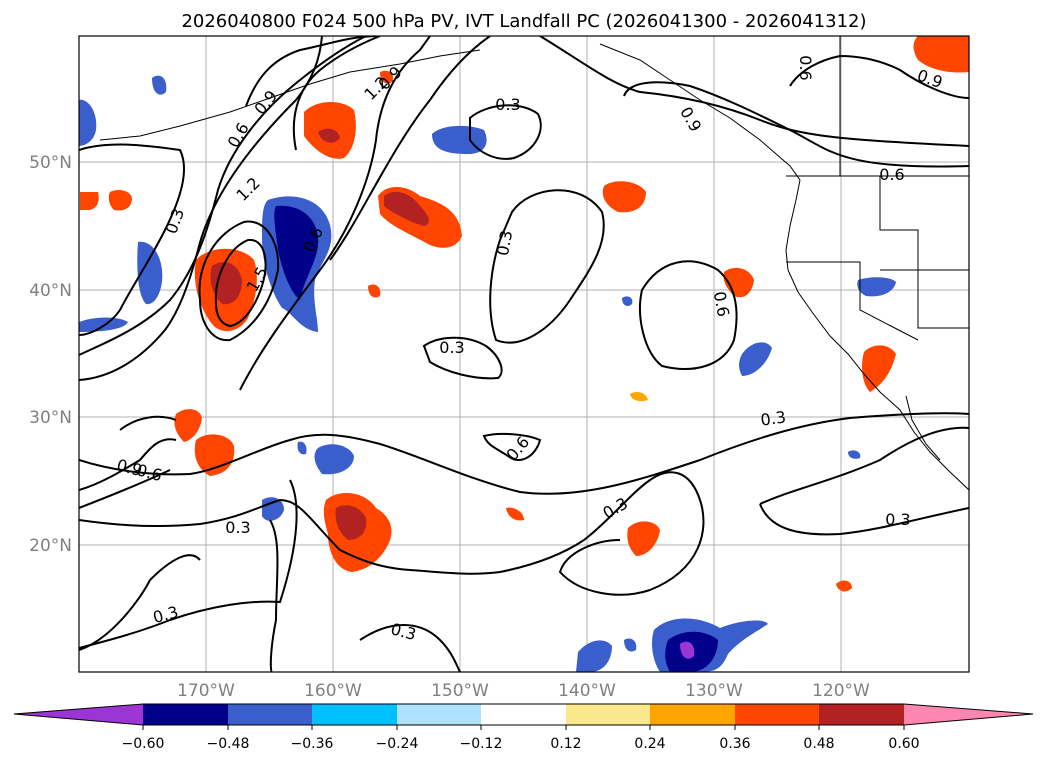 The width and height of the screenshot is (1047, 765). What do you see at coordinates (734, 744) in the screenshot?
I see `colorbar-tick-label: 0.36` at bounding box center [734, 744].